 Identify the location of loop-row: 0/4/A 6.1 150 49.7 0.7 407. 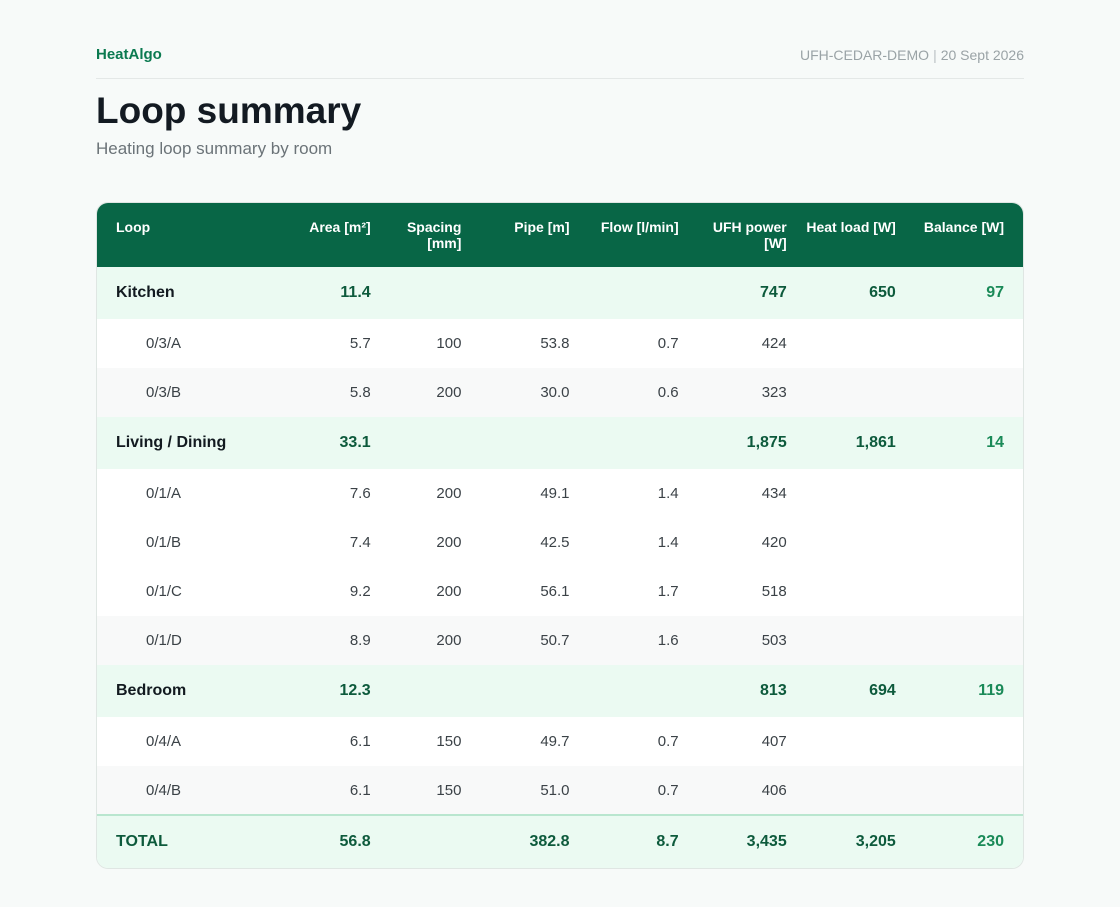
(560, 741).